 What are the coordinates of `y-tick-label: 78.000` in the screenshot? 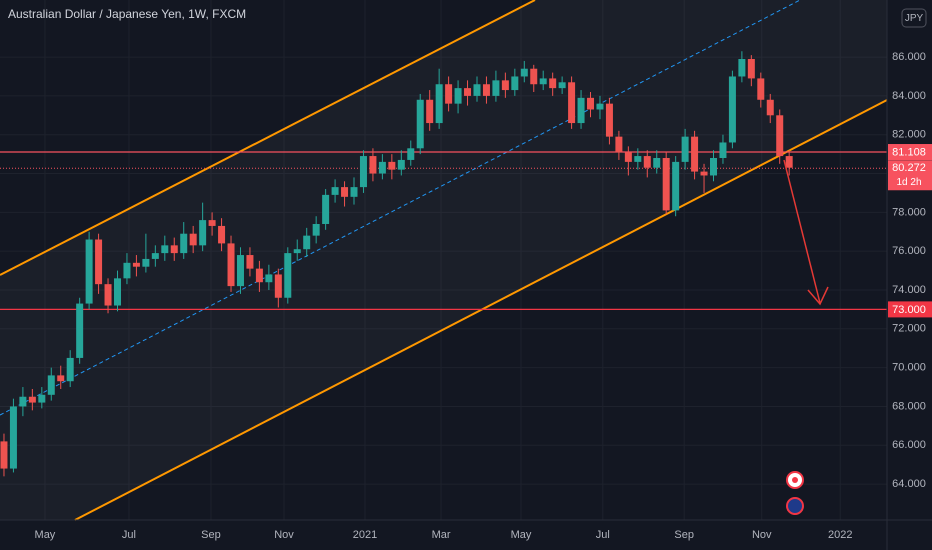 It's located at (909, 212).